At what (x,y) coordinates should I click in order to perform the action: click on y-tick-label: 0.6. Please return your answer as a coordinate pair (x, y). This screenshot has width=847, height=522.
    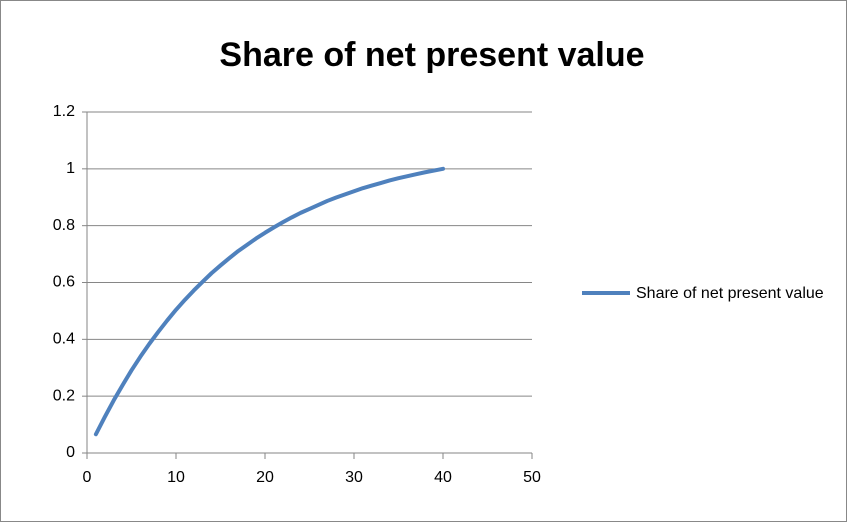
    Looking at the image, I should click on (64, 282).